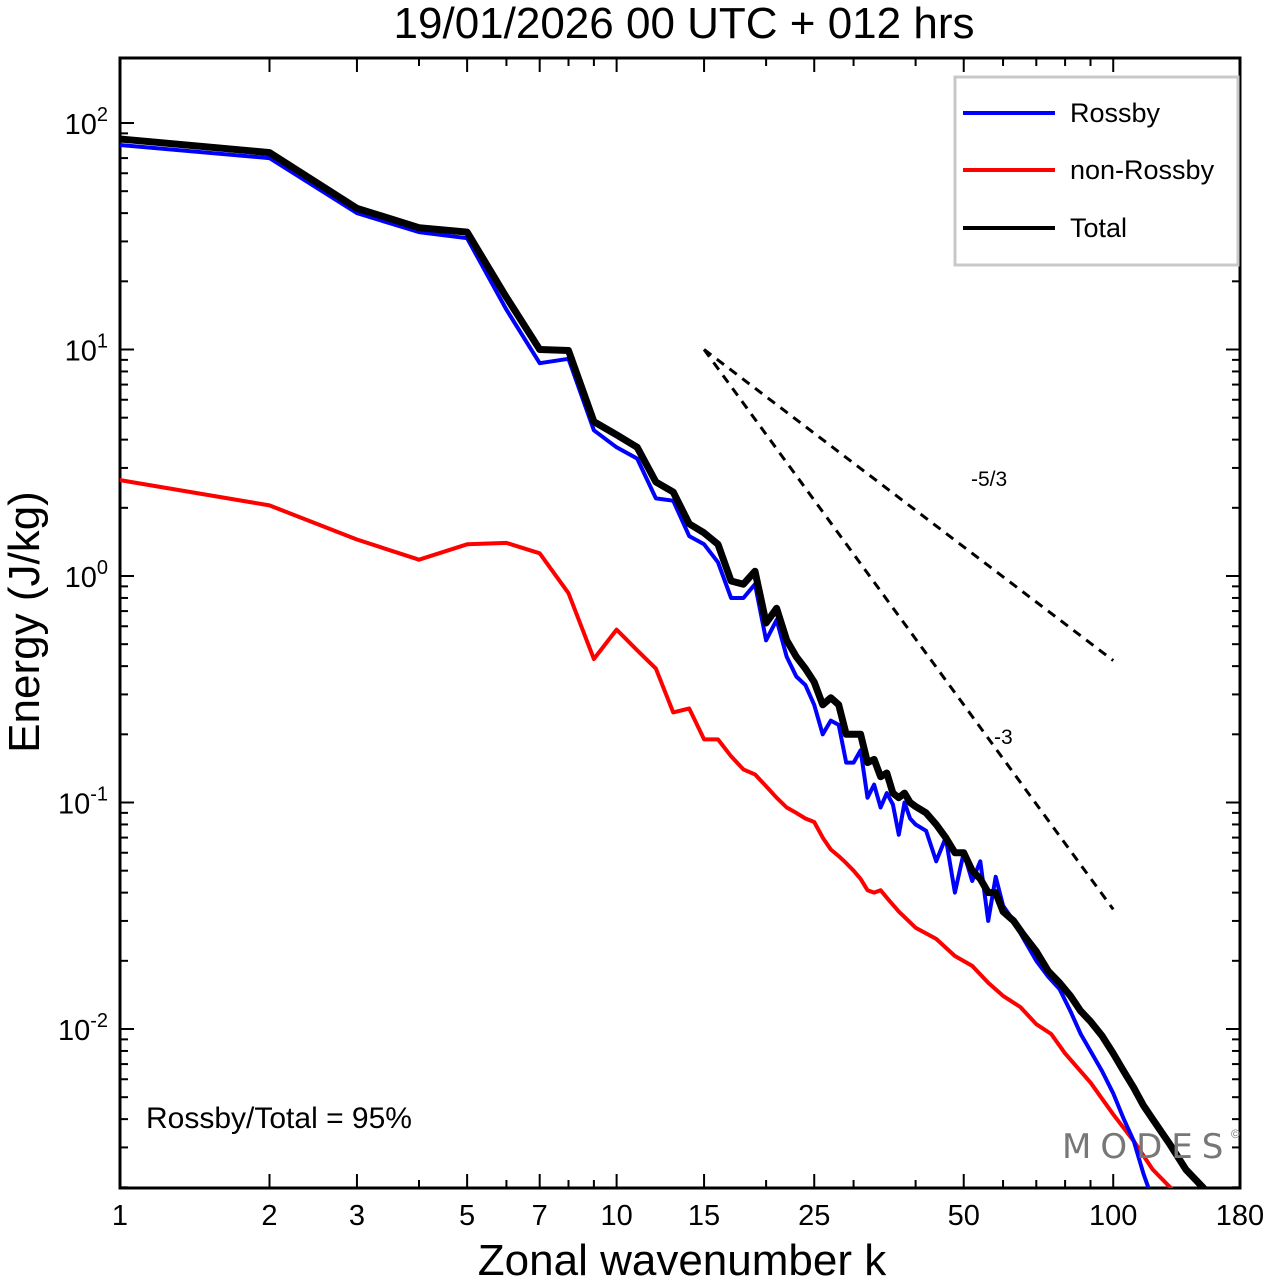  What do you see at coordinates (83, 1028) in the screenshot?
I see `y-tick-label: 10⁻²` at bounding box center [83, 1028].